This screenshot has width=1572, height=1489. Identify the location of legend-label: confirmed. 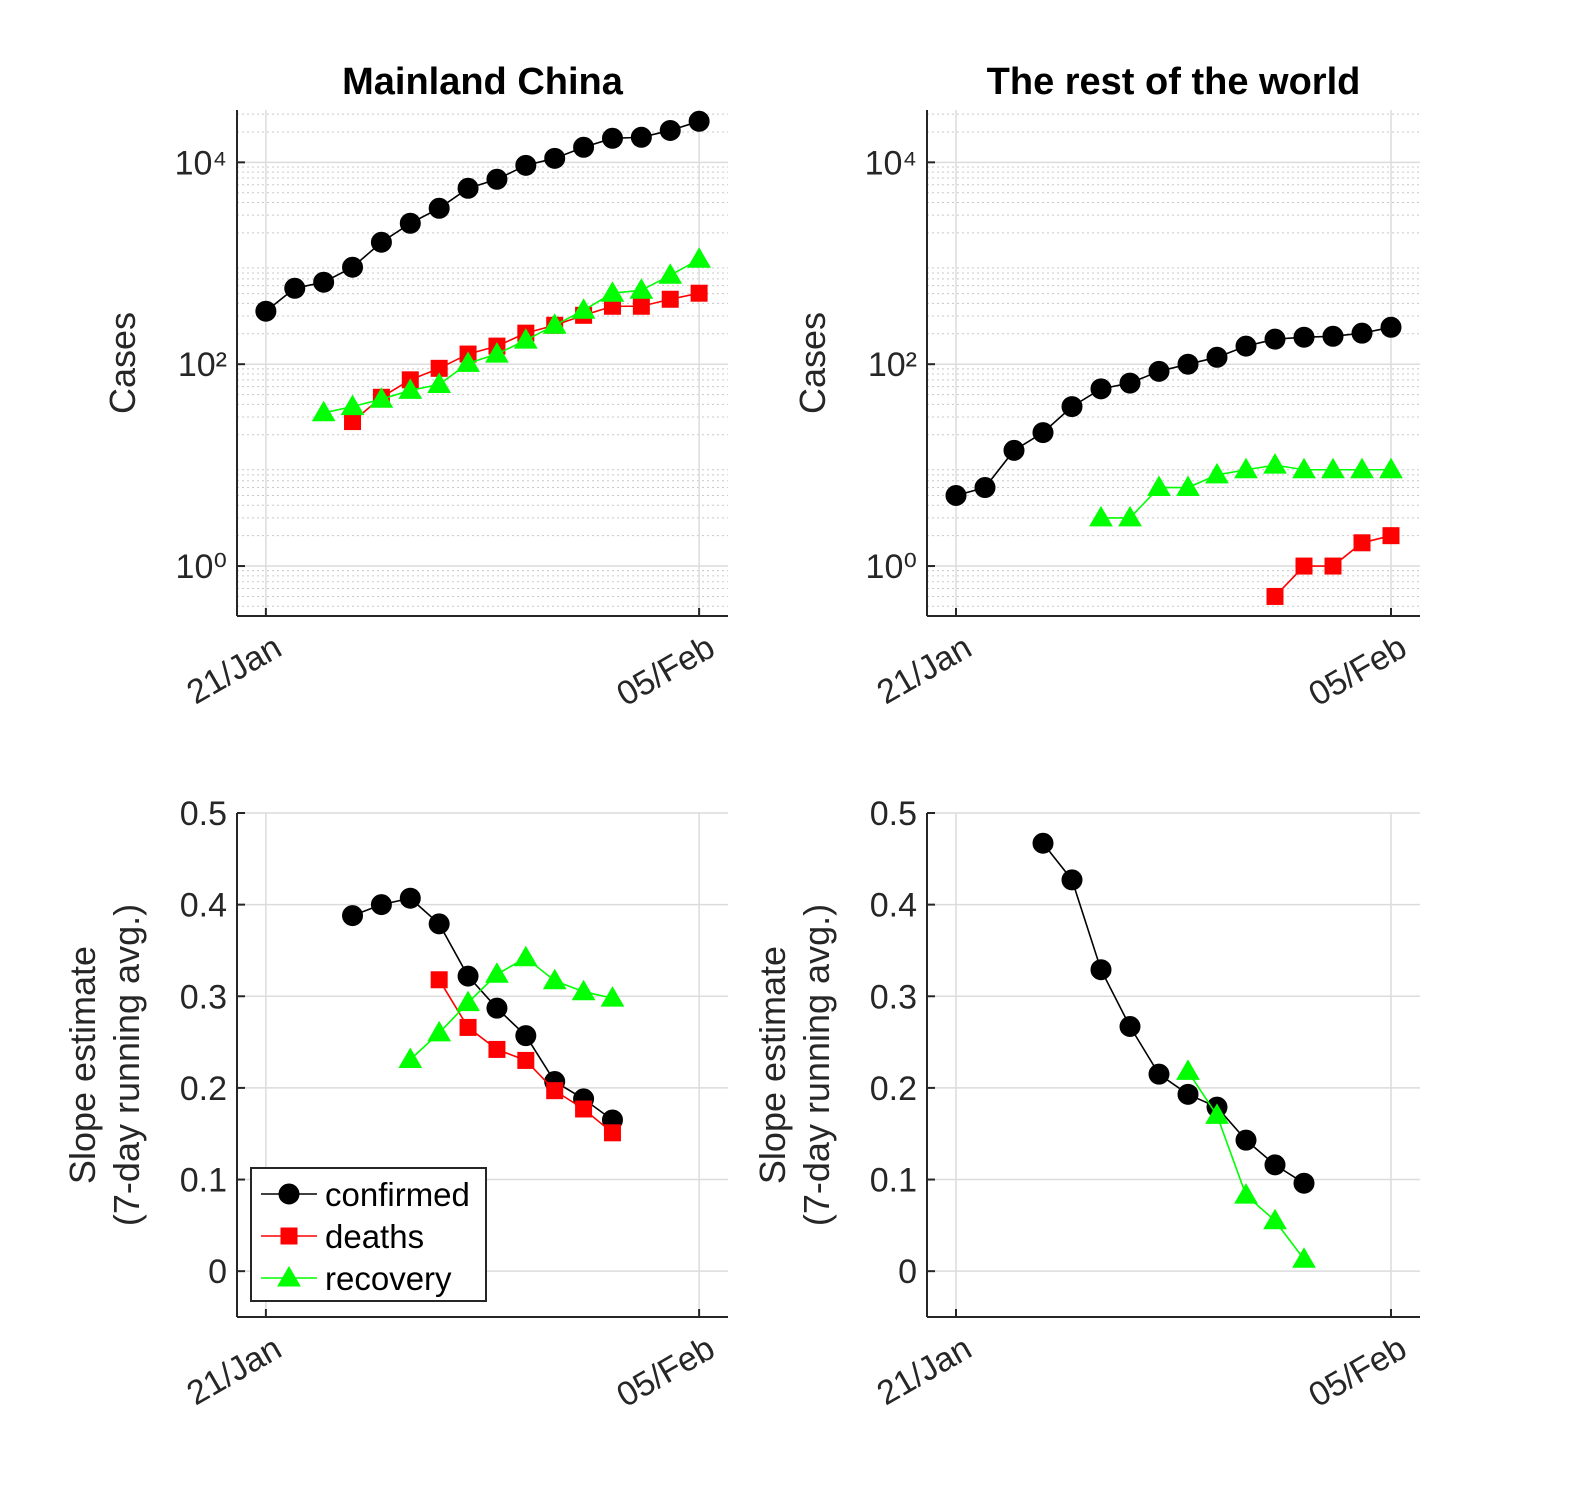
(397, 1194).